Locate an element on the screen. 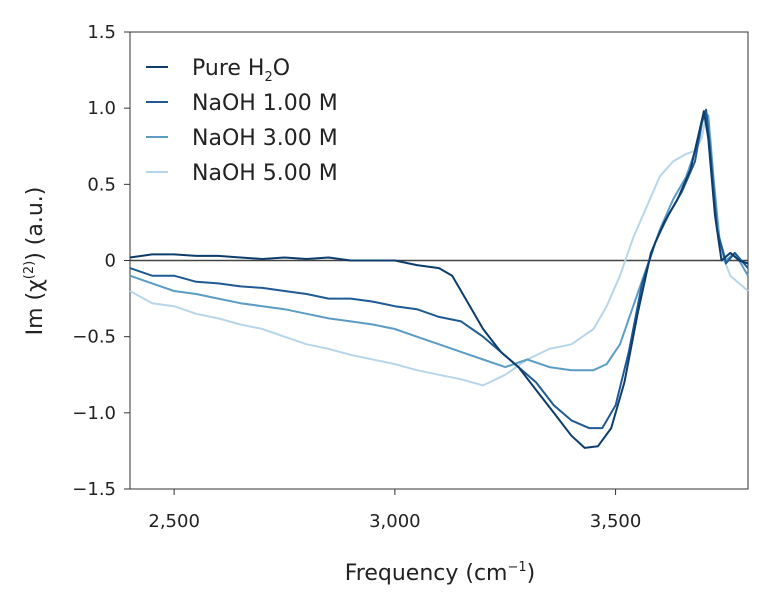  x-axis-title: Frequency (cm−1) is located at coordinates (440, 573).